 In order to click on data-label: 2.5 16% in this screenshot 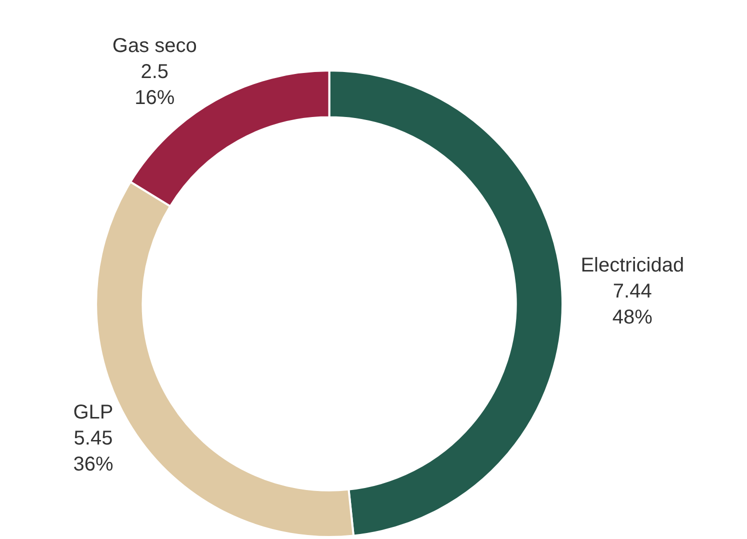, I will do `click(154, 85)`.